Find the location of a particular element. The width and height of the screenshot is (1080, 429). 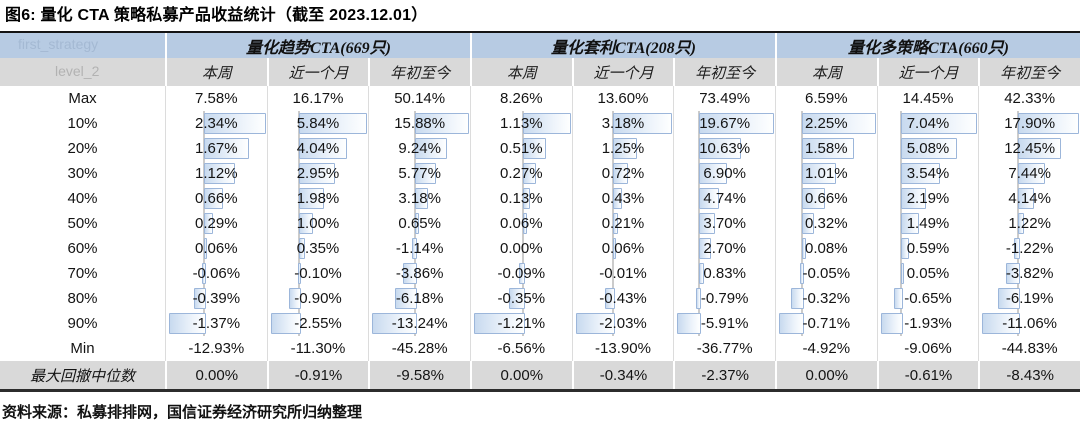

value-cell: -9.58% is located at coordinates (419, 375).